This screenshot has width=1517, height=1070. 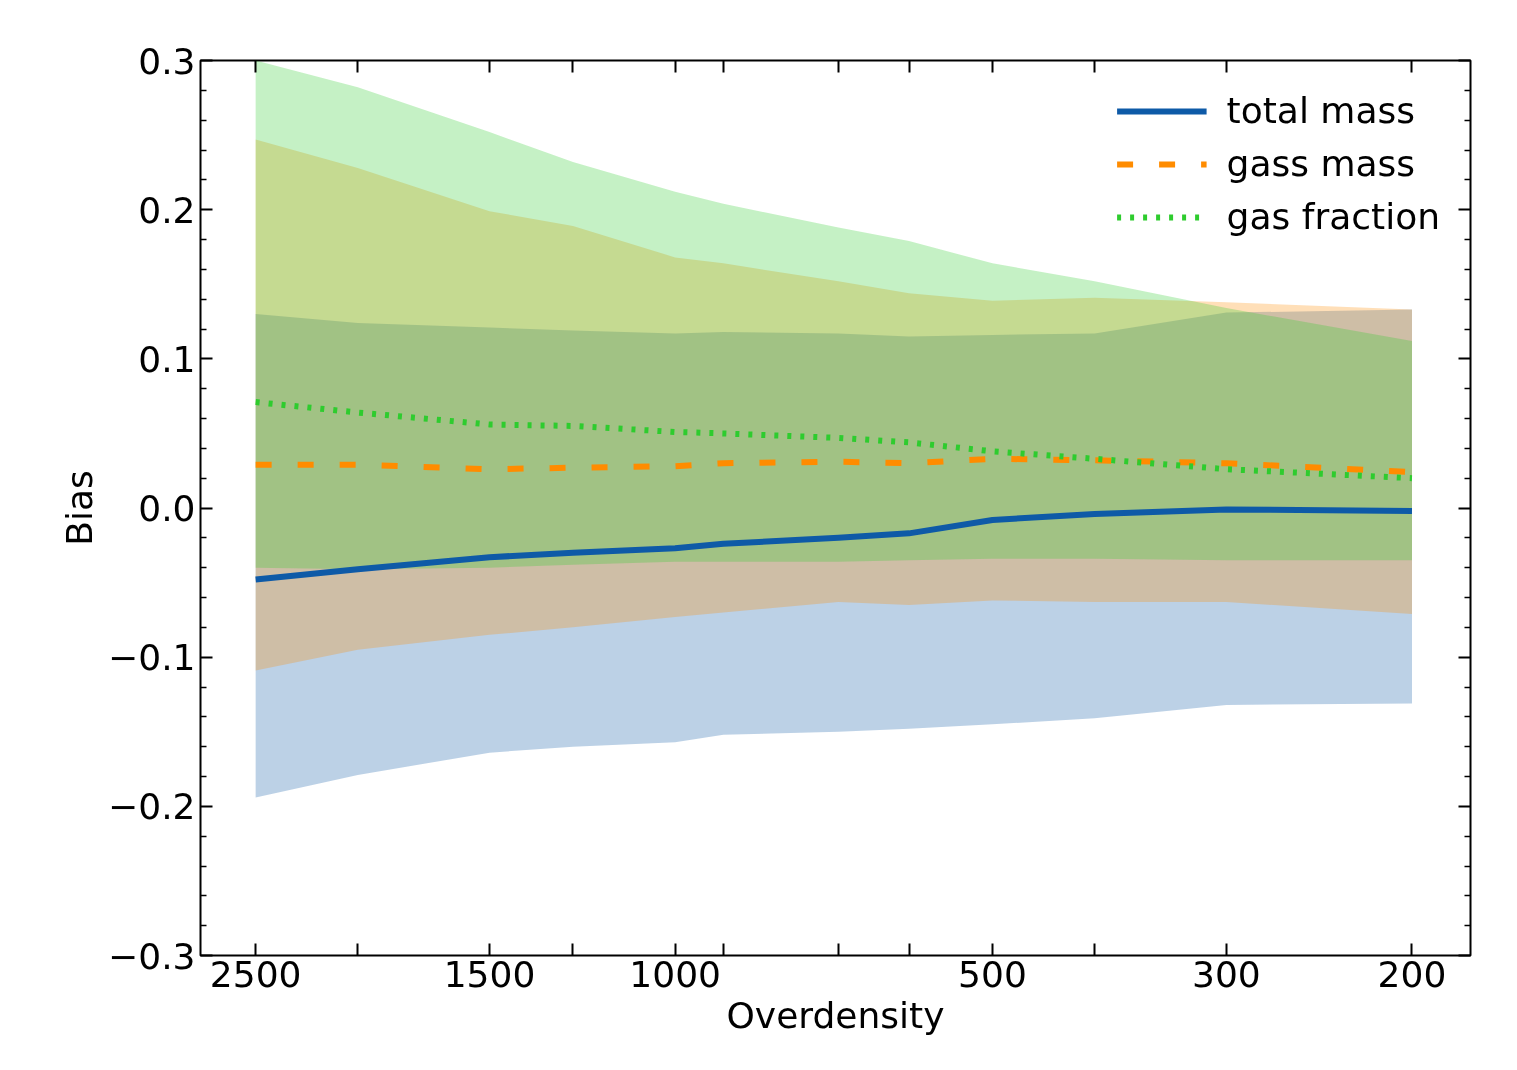 I want to click on legend-label: gas fraction, so click(x=1333, y=216).